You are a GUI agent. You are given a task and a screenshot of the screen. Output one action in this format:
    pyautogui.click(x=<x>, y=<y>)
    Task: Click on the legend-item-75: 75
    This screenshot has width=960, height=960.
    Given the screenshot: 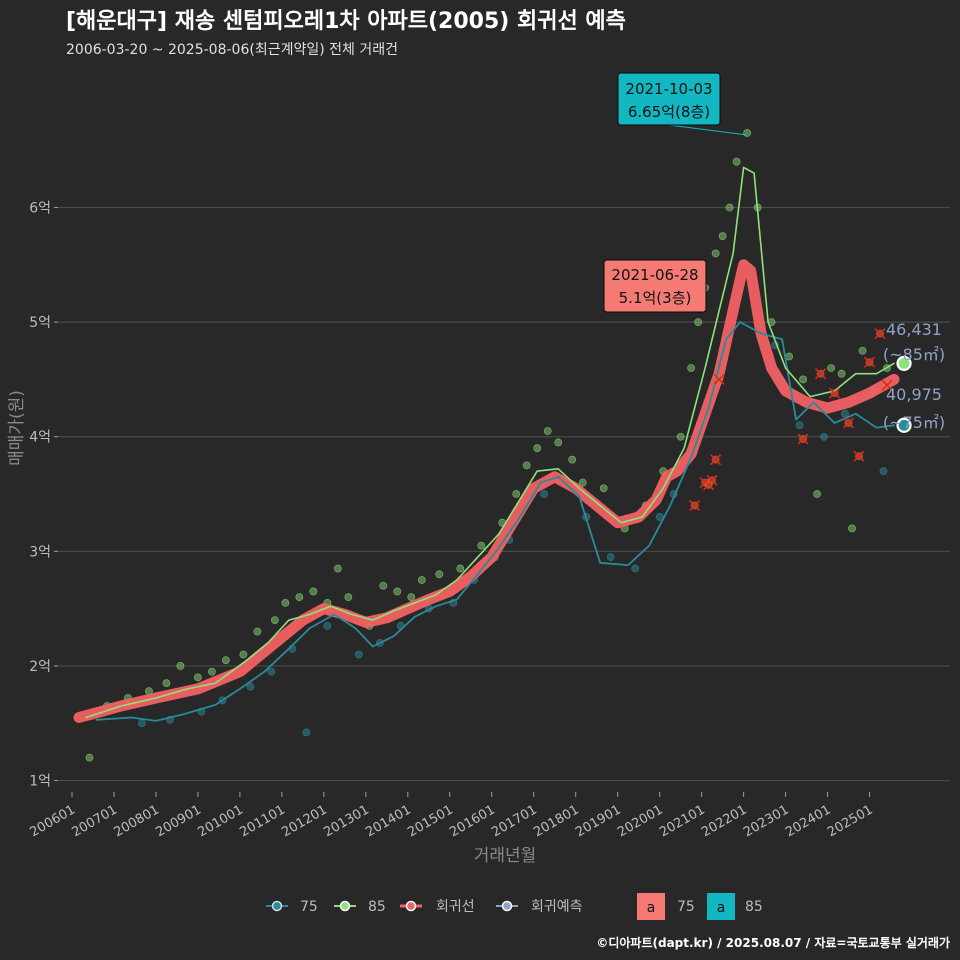 What is the action you would take?
    pyautogui.click(x=292, y=907)
    